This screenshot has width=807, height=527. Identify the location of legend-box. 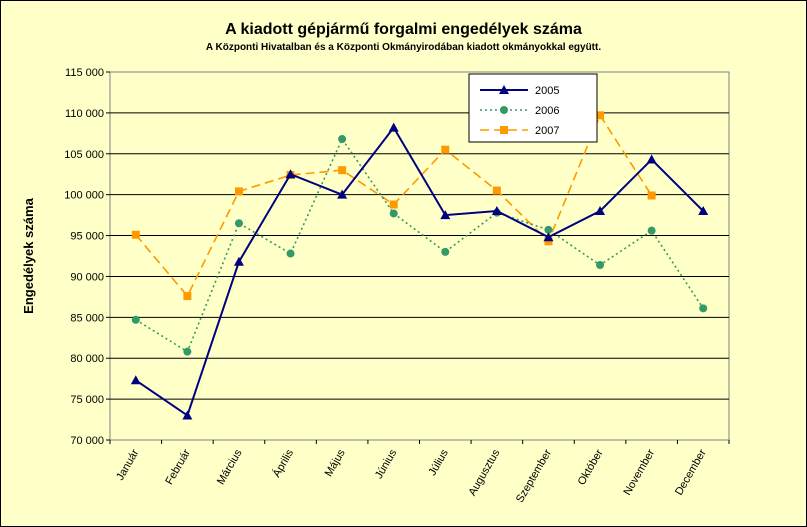
(533, 108).